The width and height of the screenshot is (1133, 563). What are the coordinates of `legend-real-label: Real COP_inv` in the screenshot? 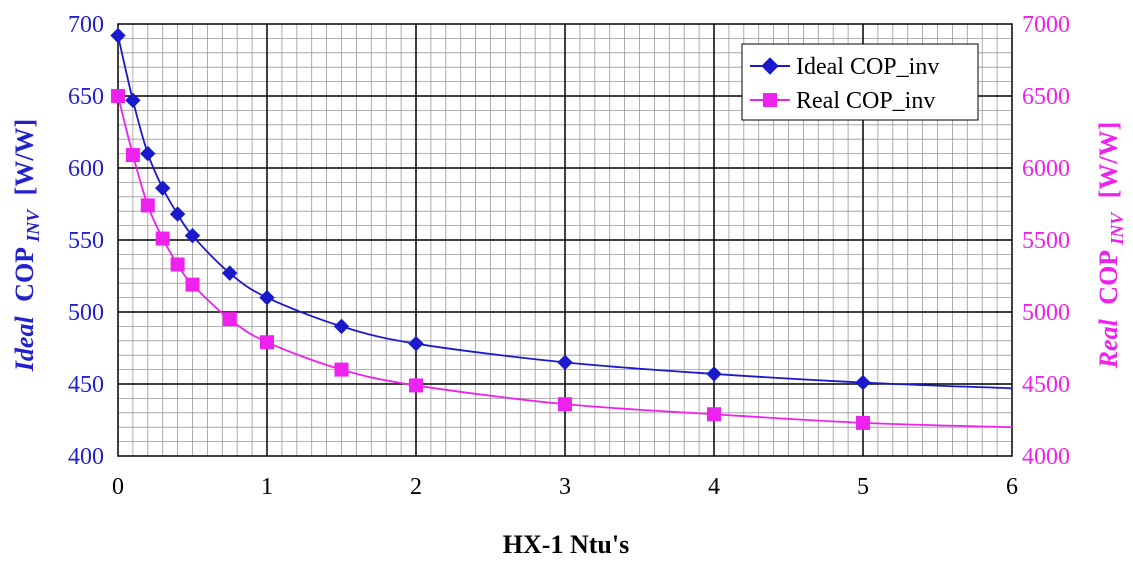 It's located at (865, 101).